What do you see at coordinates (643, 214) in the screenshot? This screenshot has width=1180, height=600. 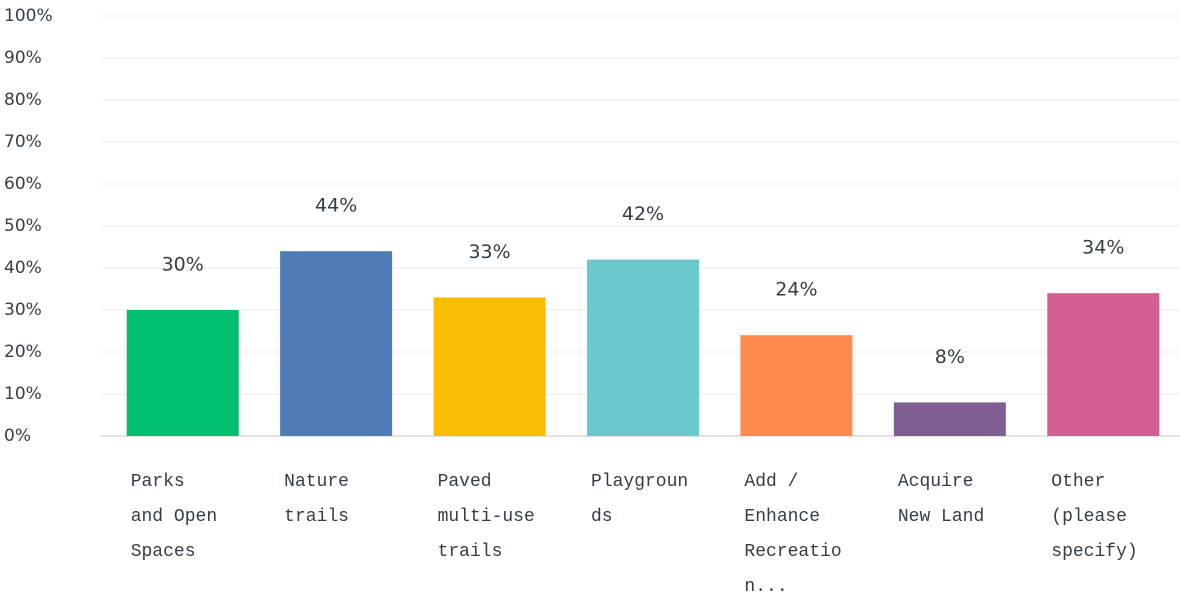 I see `value-label: 42%` at bounding box center [643, 214].